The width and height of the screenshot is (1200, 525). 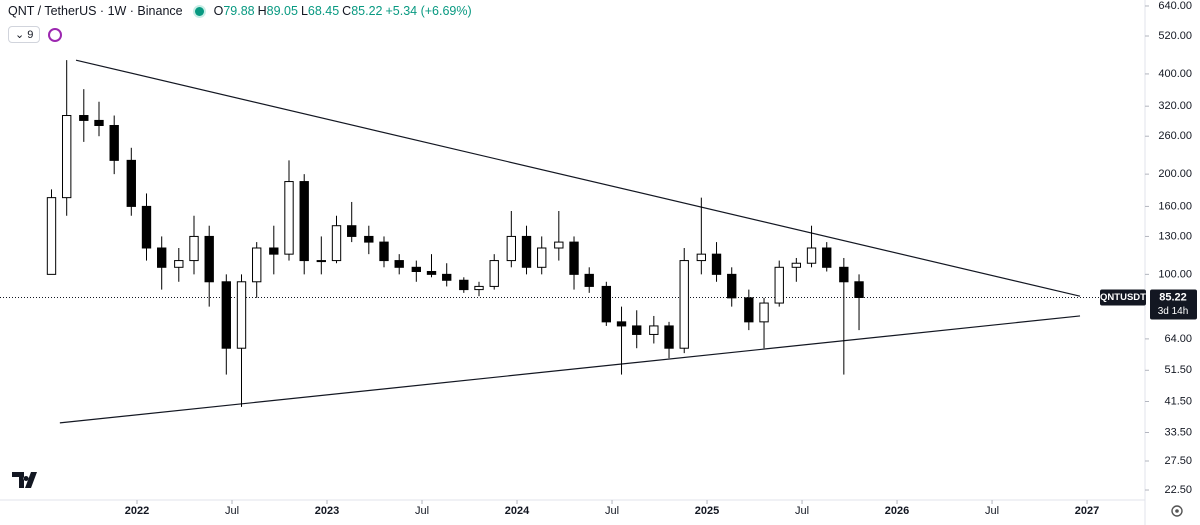 What do you see at coordinates (1178, 461) in the screenshot?
I see `y-tick-label: 27.50` at bounding box center [1178, 461].